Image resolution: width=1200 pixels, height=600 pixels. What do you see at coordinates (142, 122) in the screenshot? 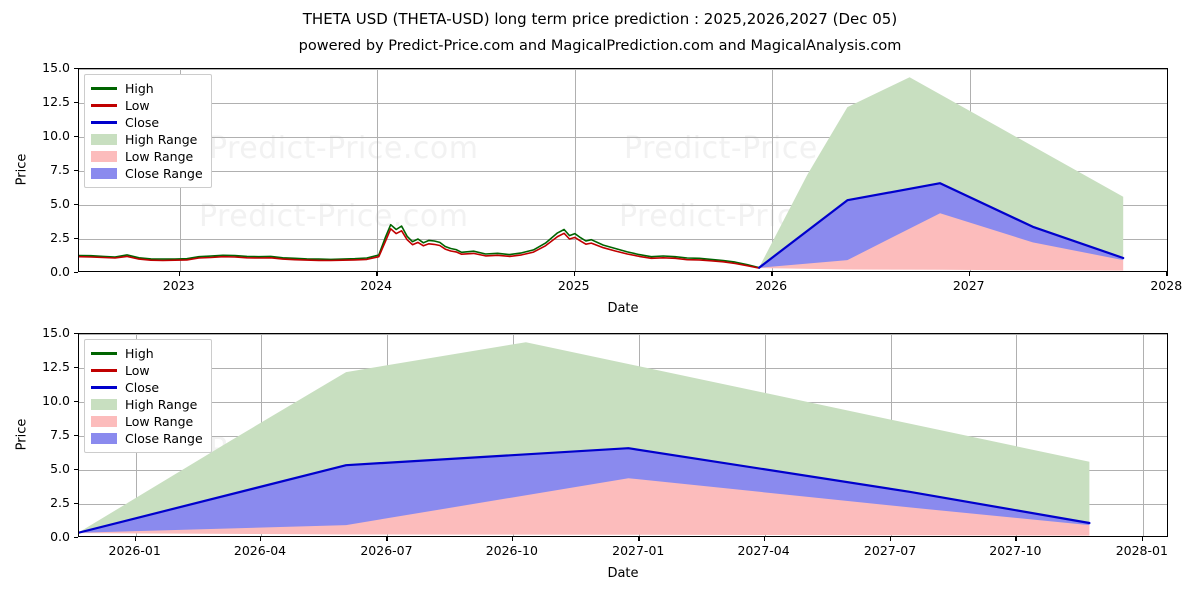
I see `legend-item-label: Close` at bounding box center [142, 122].